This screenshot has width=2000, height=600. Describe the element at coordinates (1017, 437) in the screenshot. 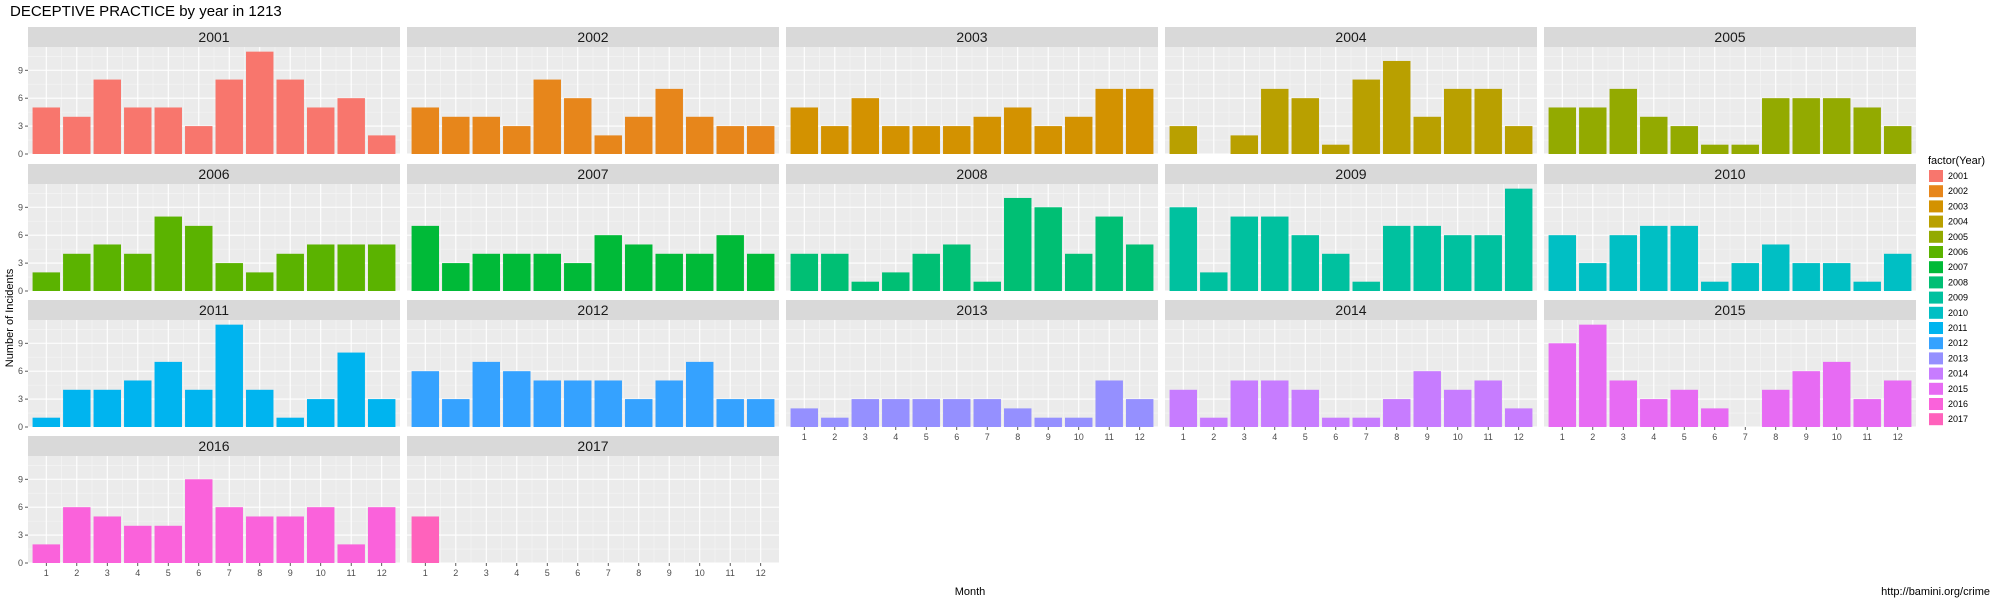

I see `x-tick-label: 8` at that location.